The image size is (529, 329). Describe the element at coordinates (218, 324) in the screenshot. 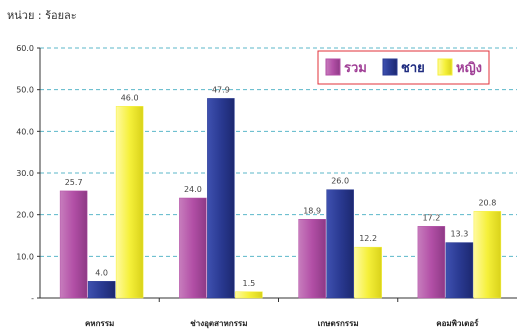

I see `category-label: ช่างอุตสาหกรรม` at that location.